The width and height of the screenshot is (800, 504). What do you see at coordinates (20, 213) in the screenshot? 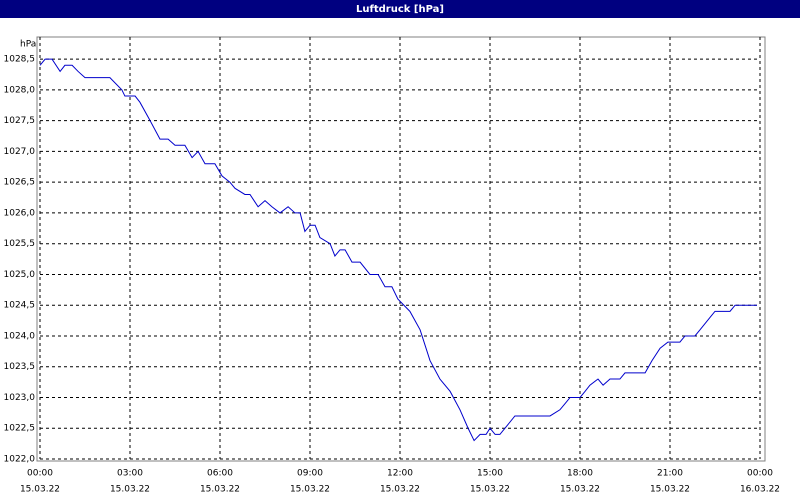
I see `y-tick-label: 1026,0` at bounding box center [20, 213].